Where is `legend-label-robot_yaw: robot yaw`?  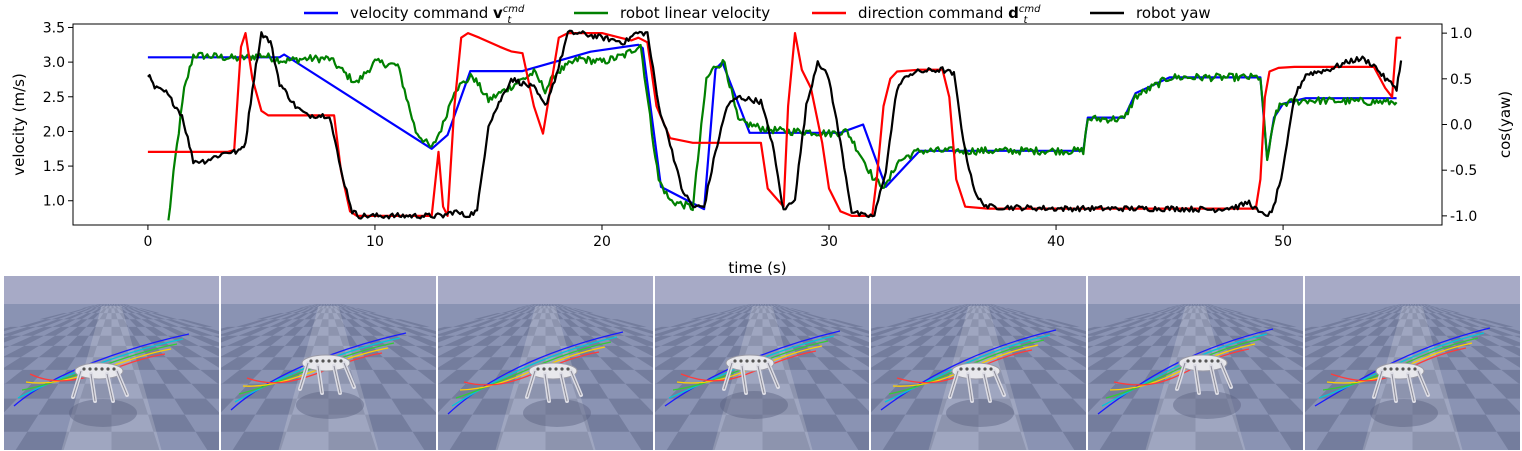 legend-label-robot_yaw: robot yaw is located at coordinates (1173, 13).